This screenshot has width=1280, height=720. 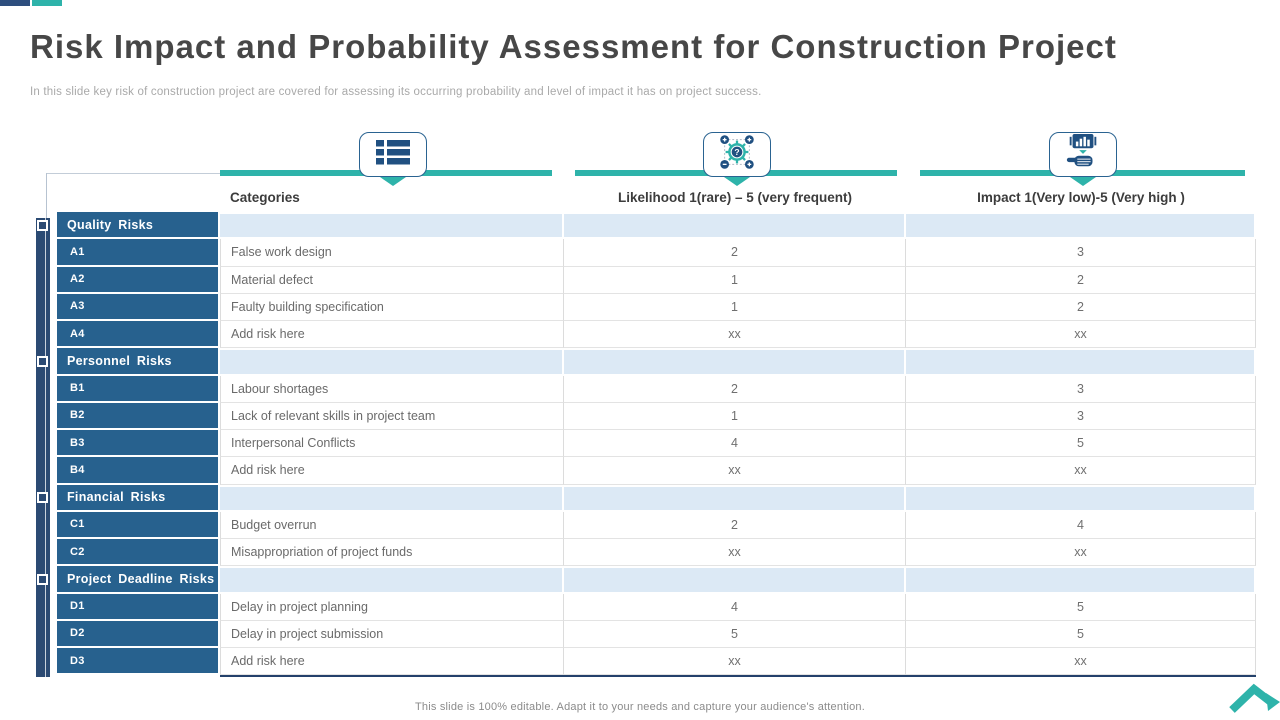 I want to click on sidebar-item-label: D3, so click(x=137, y=662).